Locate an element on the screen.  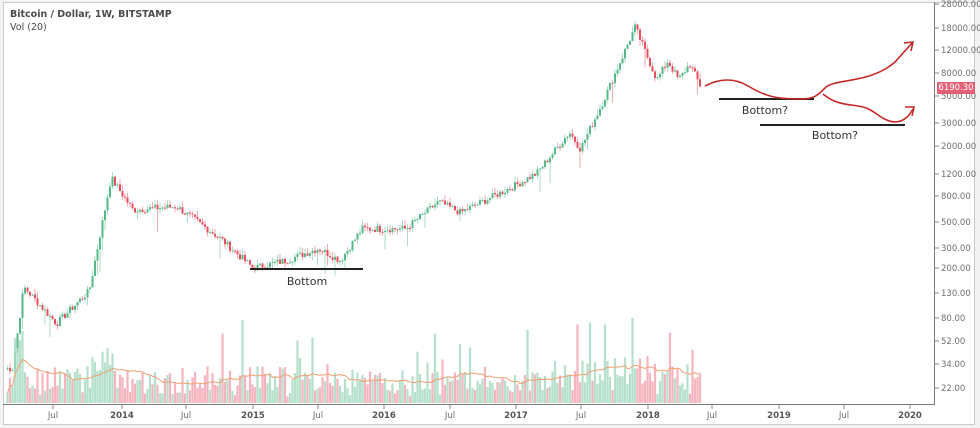
last-price-tag: 6190.30 is located at coordinates (956, 88).